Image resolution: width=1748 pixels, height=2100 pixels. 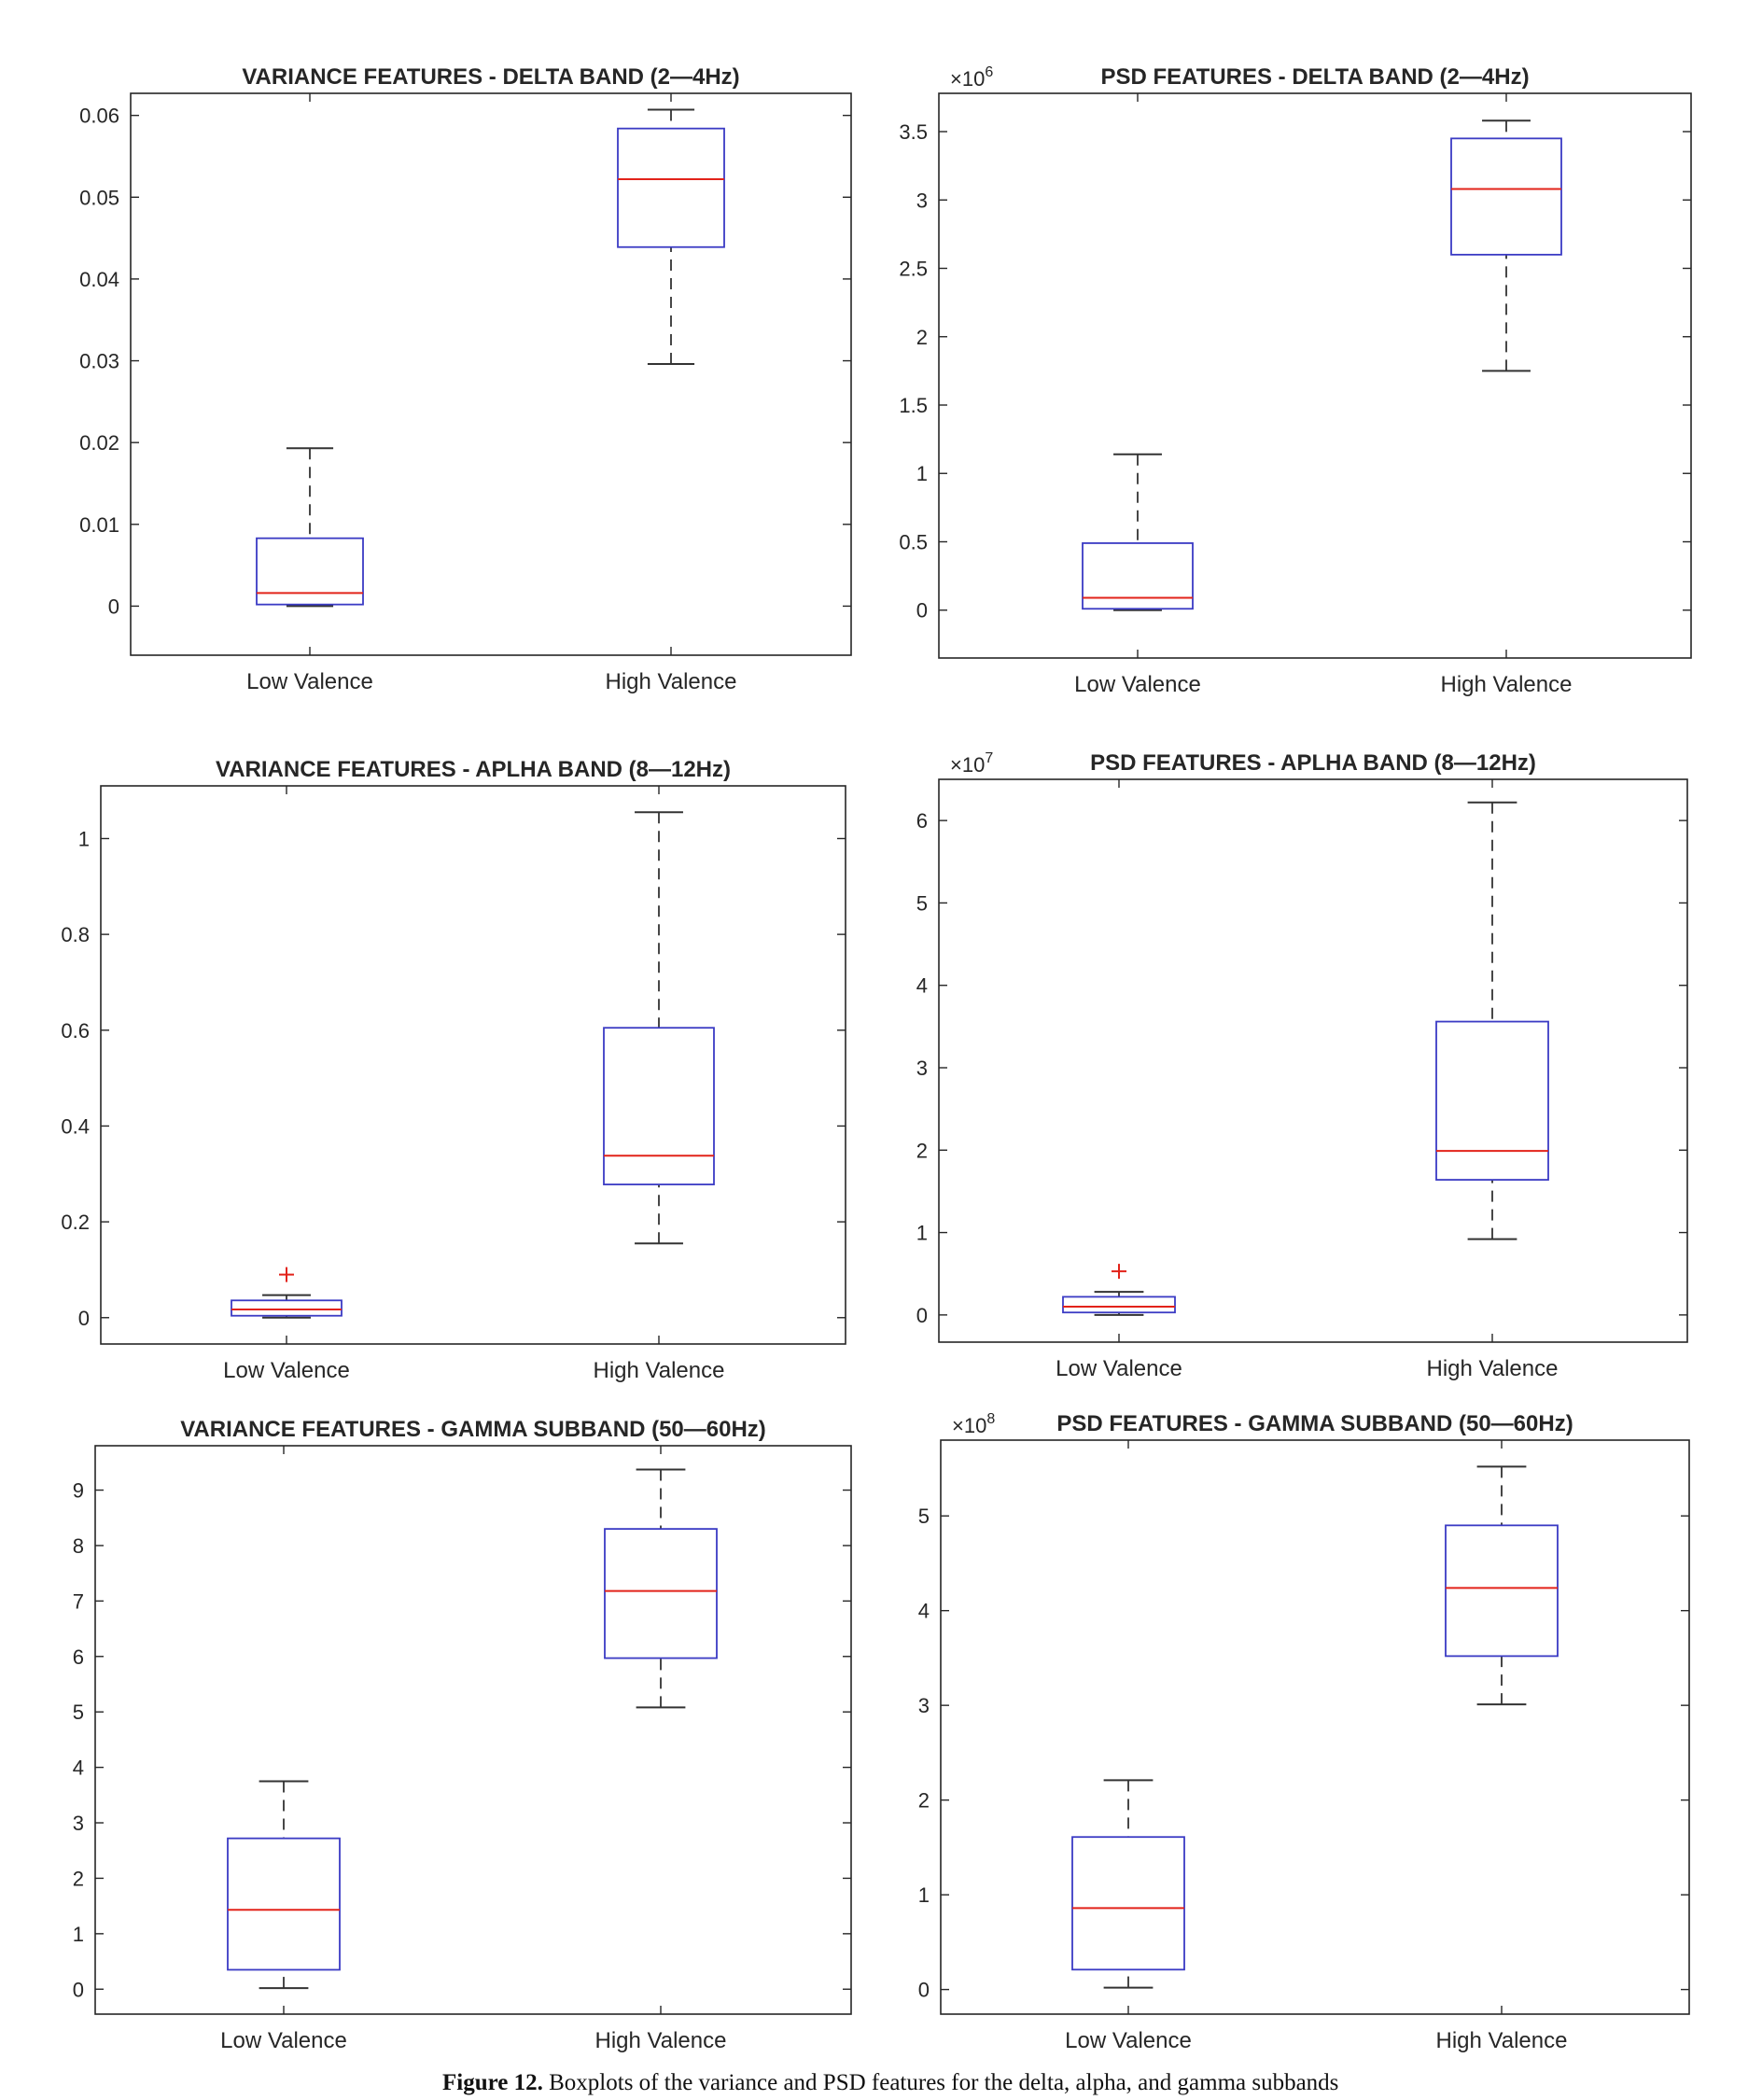 I want to click on chart-title: VARIANCE FEATURES - DELTA BAND (2—4Hz), so click(x=490, y=77).